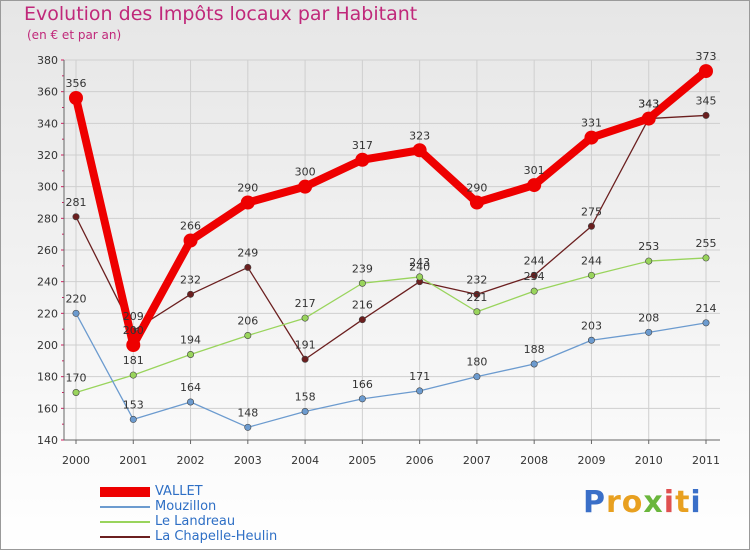  I want to click on x-tick-label: 2006, so click(420, 460).